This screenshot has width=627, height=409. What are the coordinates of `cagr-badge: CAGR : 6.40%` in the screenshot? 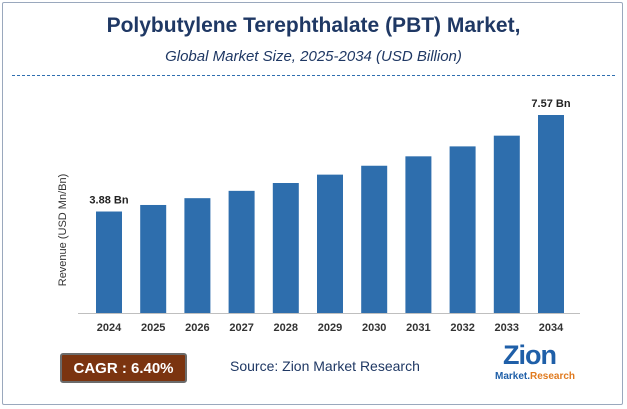 It's located at (123, 368).